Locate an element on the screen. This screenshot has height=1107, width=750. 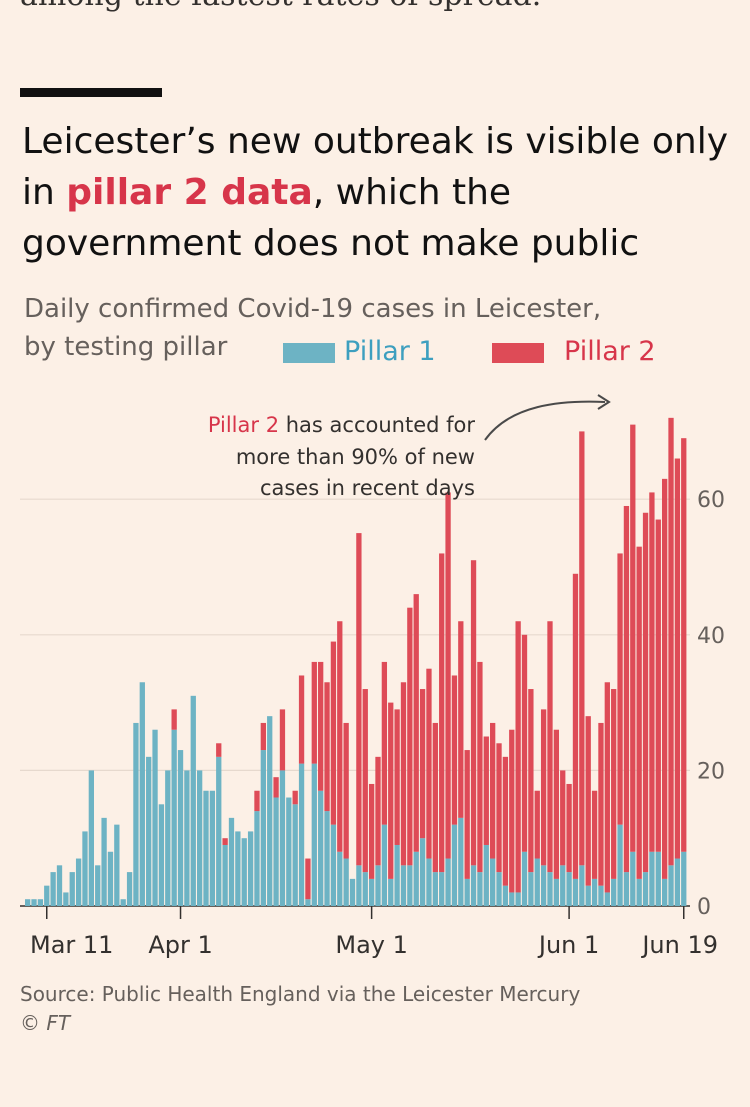
title-rule is located at coordinates (91, 92).